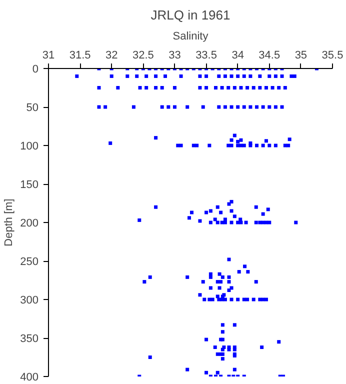 This screenshot has height=384, width=346. Describe the element at coordinates (206, 56) in the screenshot. I see `x-tick-label: 33.5` at that location.